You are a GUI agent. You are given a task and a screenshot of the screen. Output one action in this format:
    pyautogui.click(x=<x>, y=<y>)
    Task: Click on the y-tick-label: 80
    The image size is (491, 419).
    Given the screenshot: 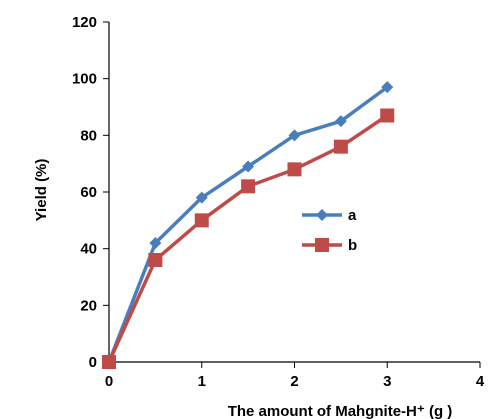 What is the action you would take?
    pyautogui.click(x=88, y=135)
    